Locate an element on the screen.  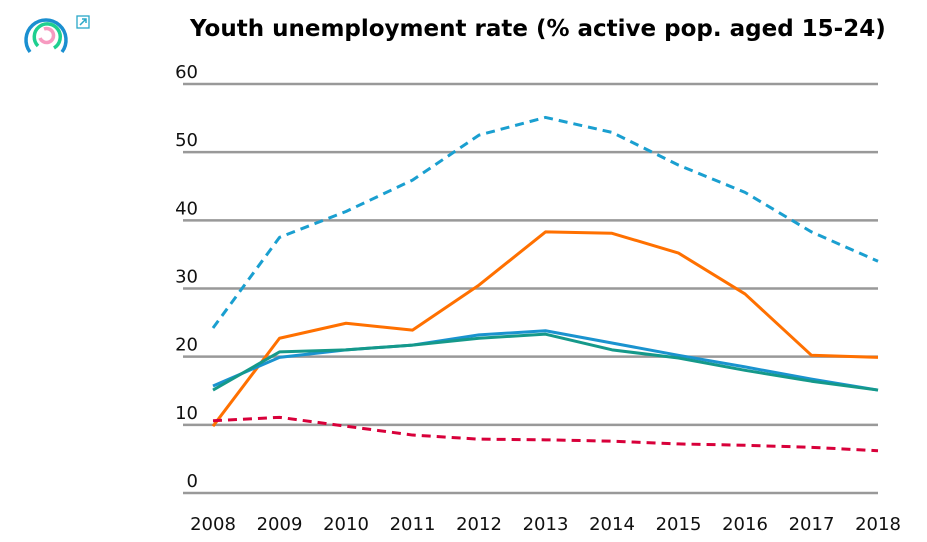
x-tick-label: 2017 is located at coordinates (812, 524).